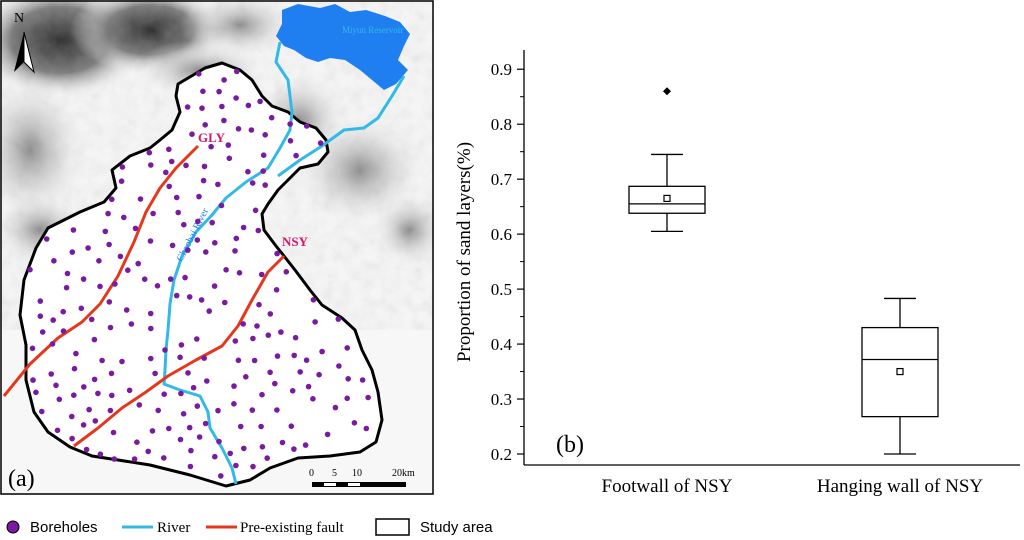 Image resolution: width=1024 pixels, height=540 pixels. I want to click on legend-study-area-label: Study area, so click(456, 527).